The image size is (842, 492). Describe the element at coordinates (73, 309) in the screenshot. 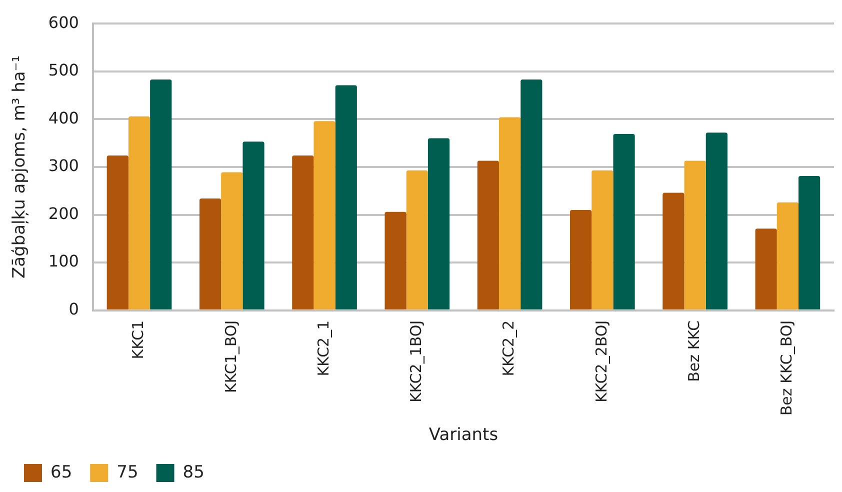

I see `y-tick-label: 0` at that location.